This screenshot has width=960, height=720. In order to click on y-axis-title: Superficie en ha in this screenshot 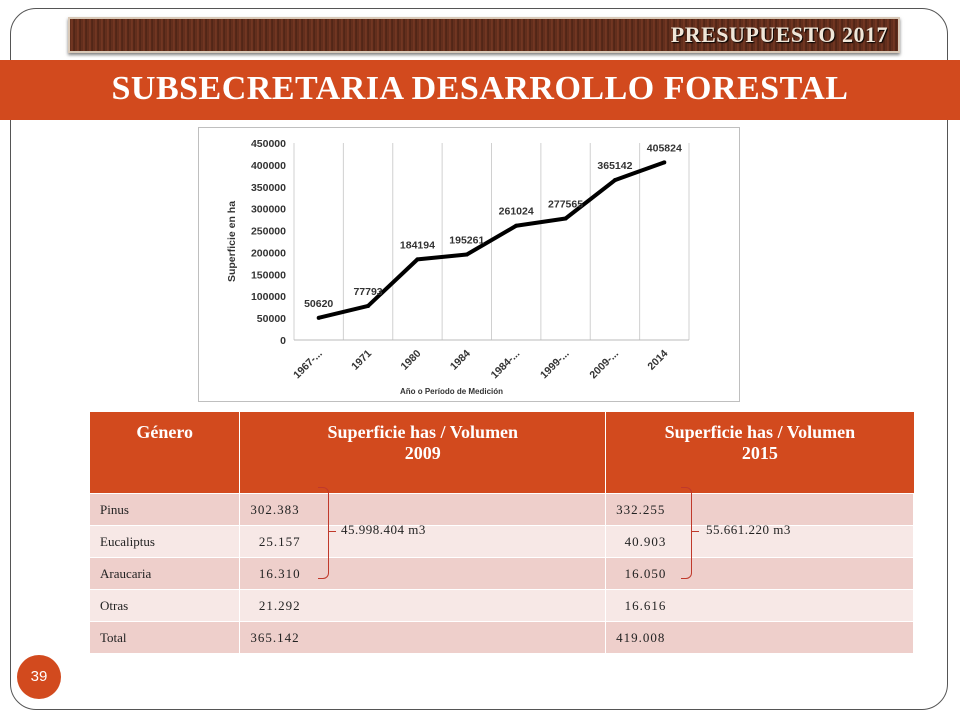, I will do `click(232, 241)`.